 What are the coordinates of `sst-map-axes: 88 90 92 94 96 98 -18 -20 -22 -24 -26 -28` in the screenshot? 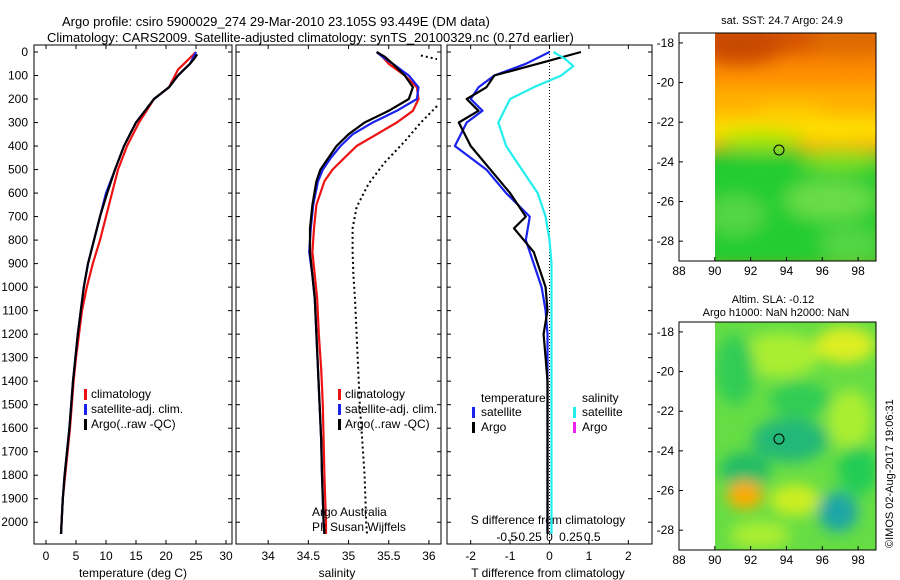 It's located at (761, 157).